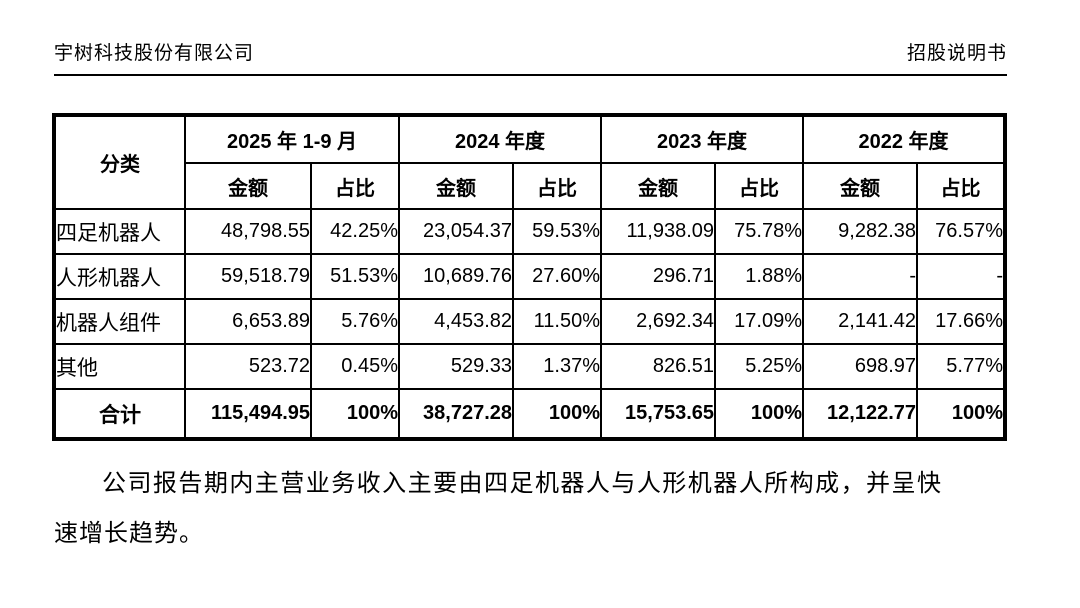 The height and width of the screenshot is (608, 1080). What do you see at coordinates (658, 186) in the screenshot?
I see `col-header-amount-2023: 金额` at bounding box center [658, 186].